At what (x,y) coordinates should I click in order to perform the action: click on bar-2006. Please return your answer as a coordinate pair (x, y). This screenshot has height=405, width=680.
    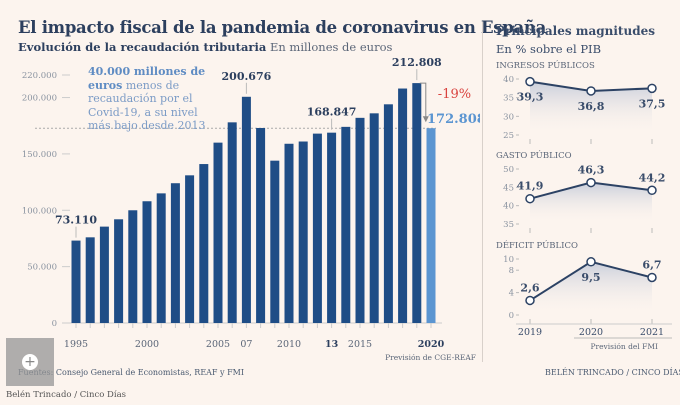
    Looking at the image, I should click on (232, 222).